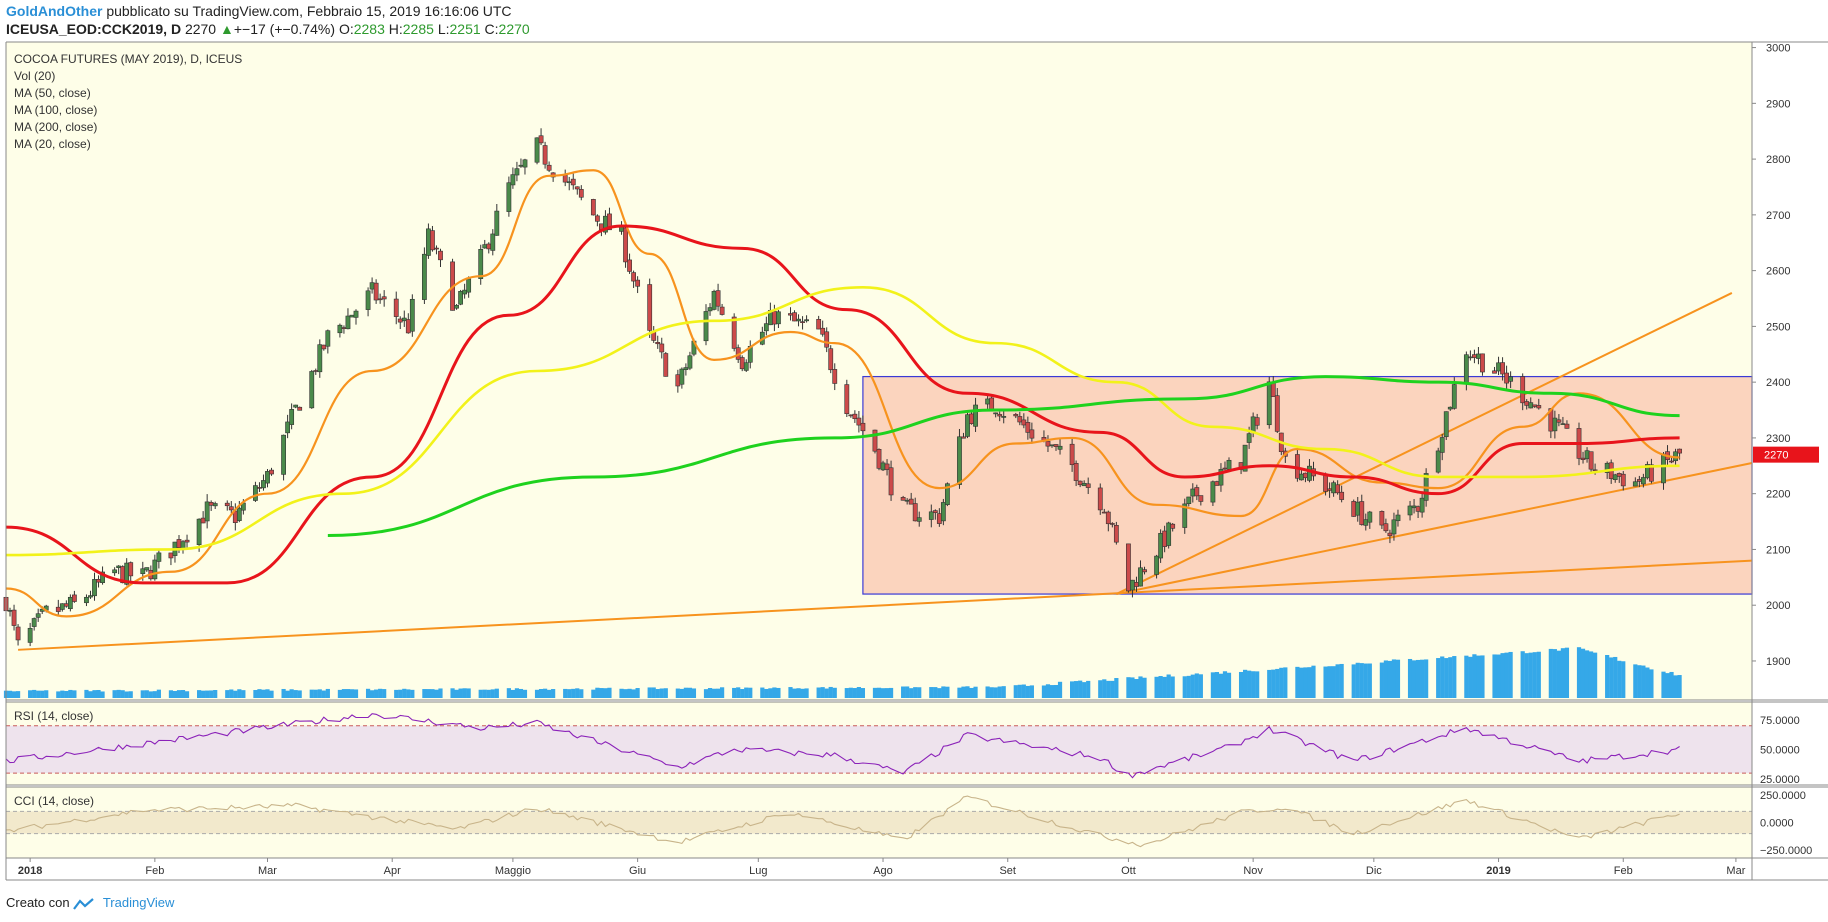 The image size is (1828, 922). I want to click on cci-line, so click(842, 821).